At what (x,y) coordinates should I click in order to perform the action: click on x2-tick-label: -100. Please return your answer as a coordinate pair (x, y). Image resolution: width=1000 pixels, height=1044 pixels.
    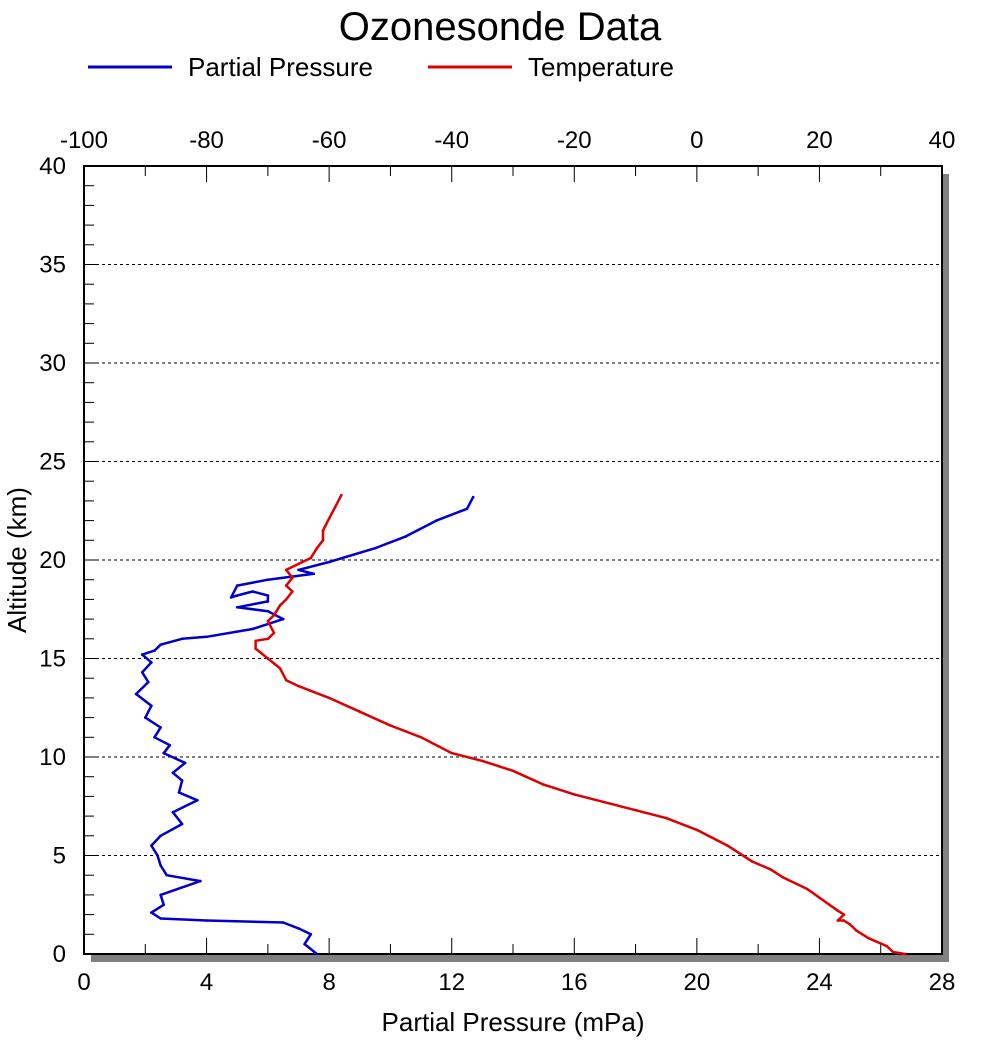
    Looking at the image, I should click on (84, 140).